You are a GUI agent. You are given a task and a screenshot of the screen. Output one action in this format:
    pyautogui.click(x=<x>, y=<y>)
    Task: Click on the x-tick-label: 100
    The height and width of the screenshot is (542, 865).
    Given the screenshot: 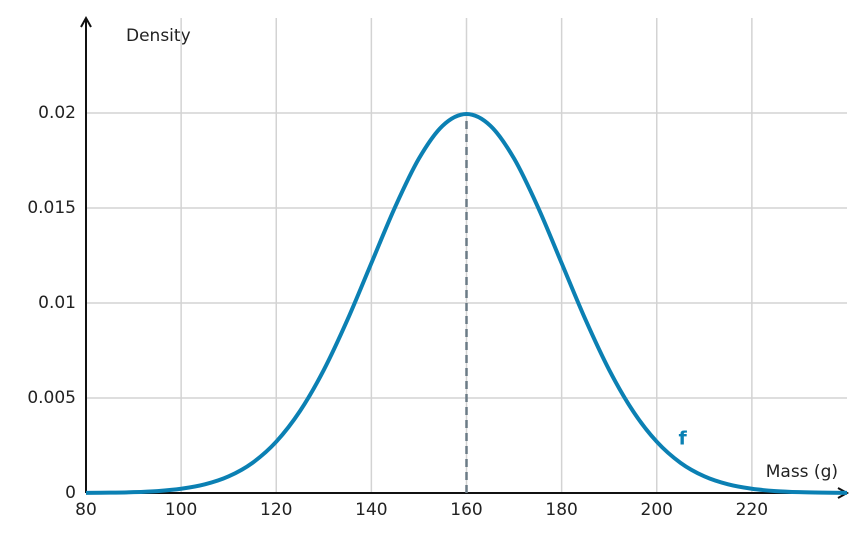 What is the action you would take?
    pyautogui.click(x=181, y=510)
    